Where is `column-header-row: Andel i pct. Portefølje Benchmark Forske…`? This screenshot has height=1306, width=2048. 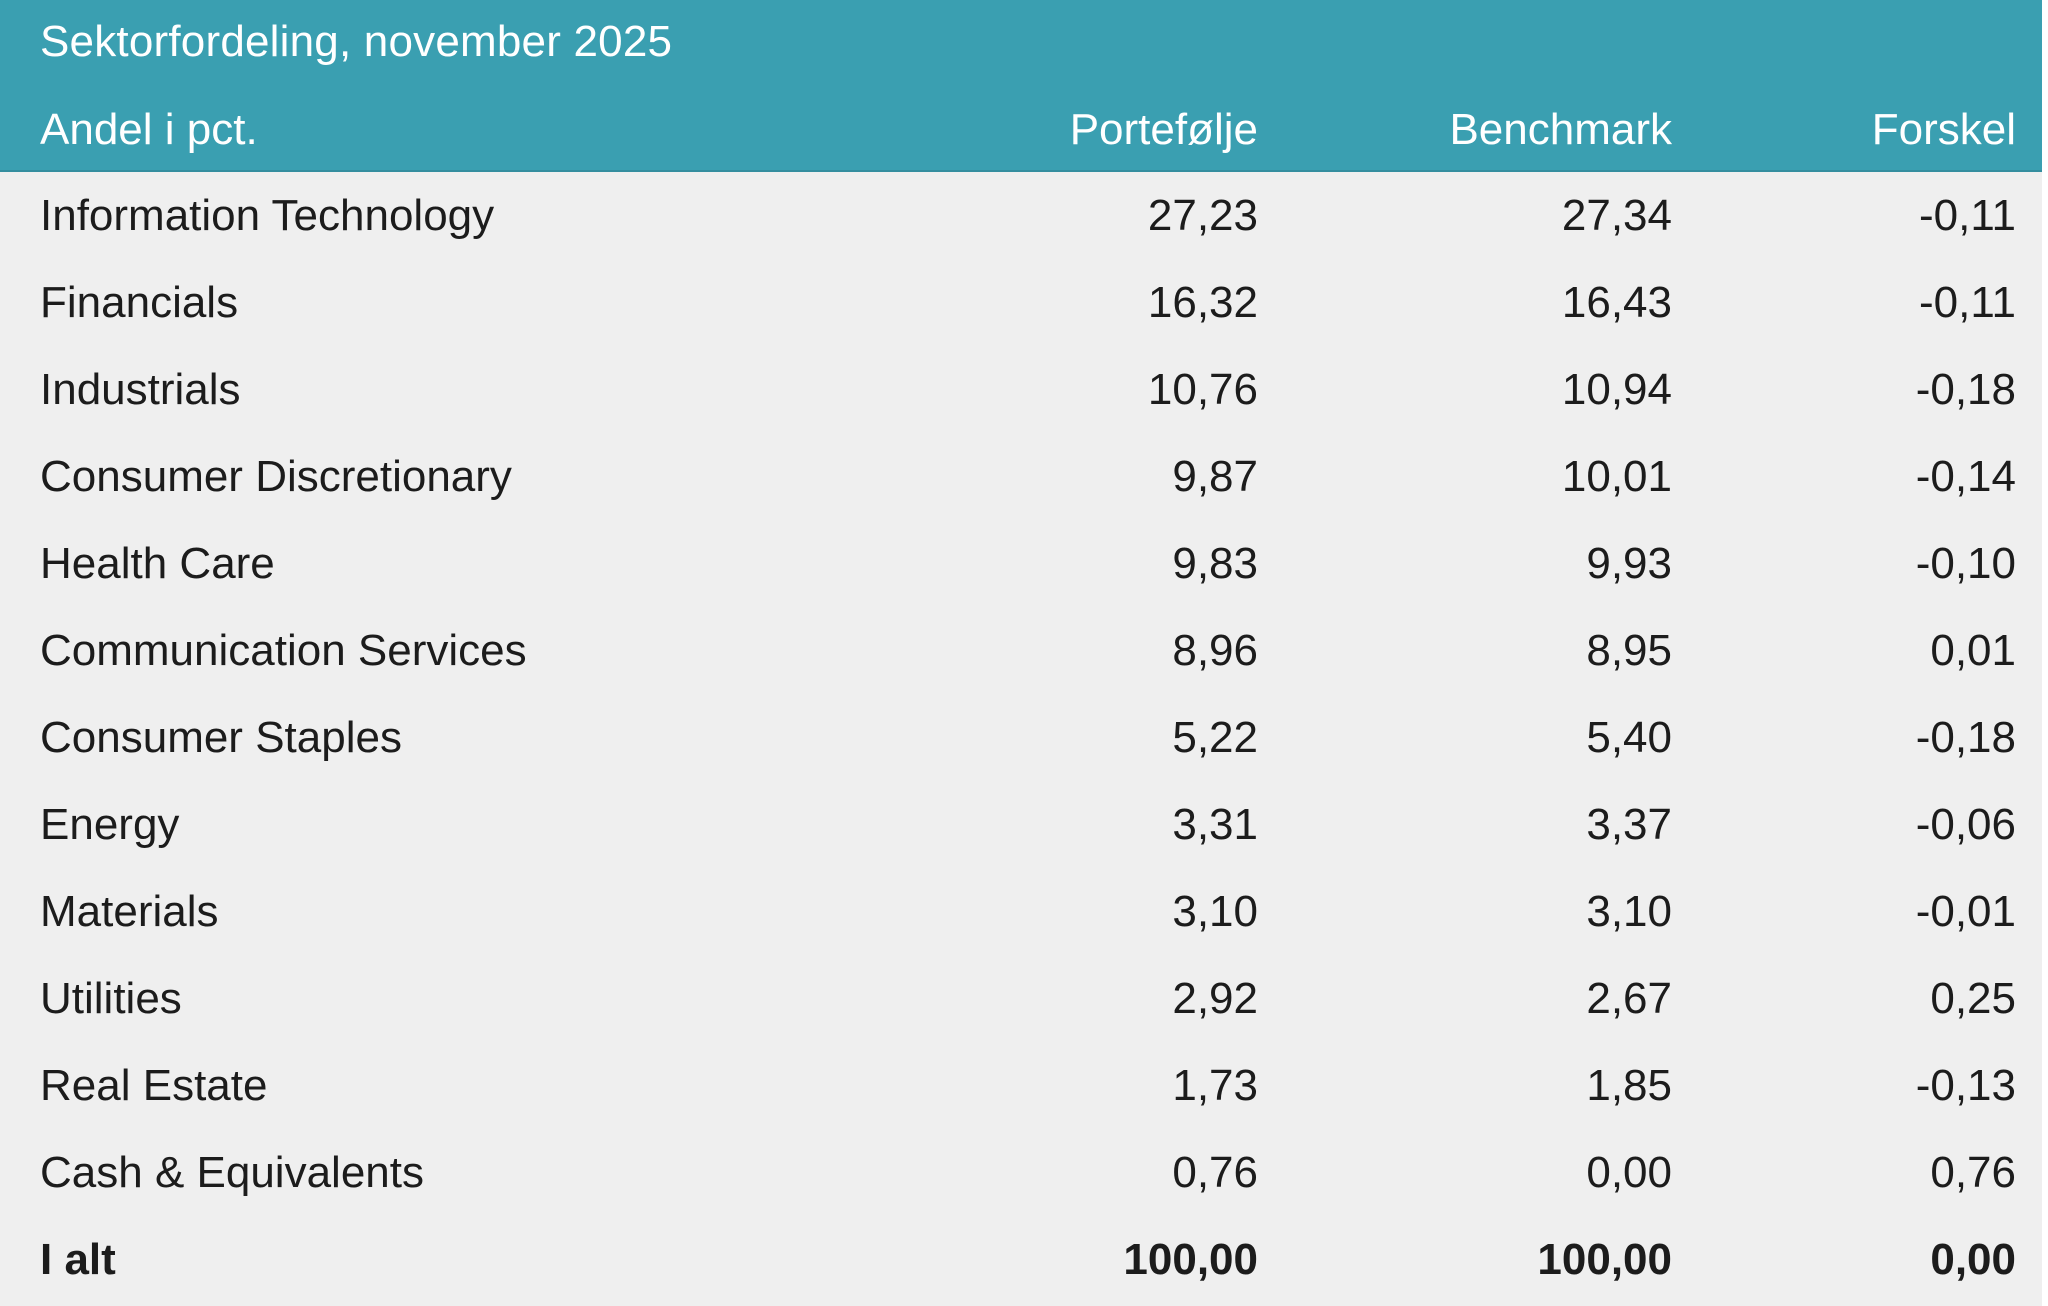
column-header-row: Andel i pct. Portefølje Benchmark Forske… is located at coordinates (1021, 130).